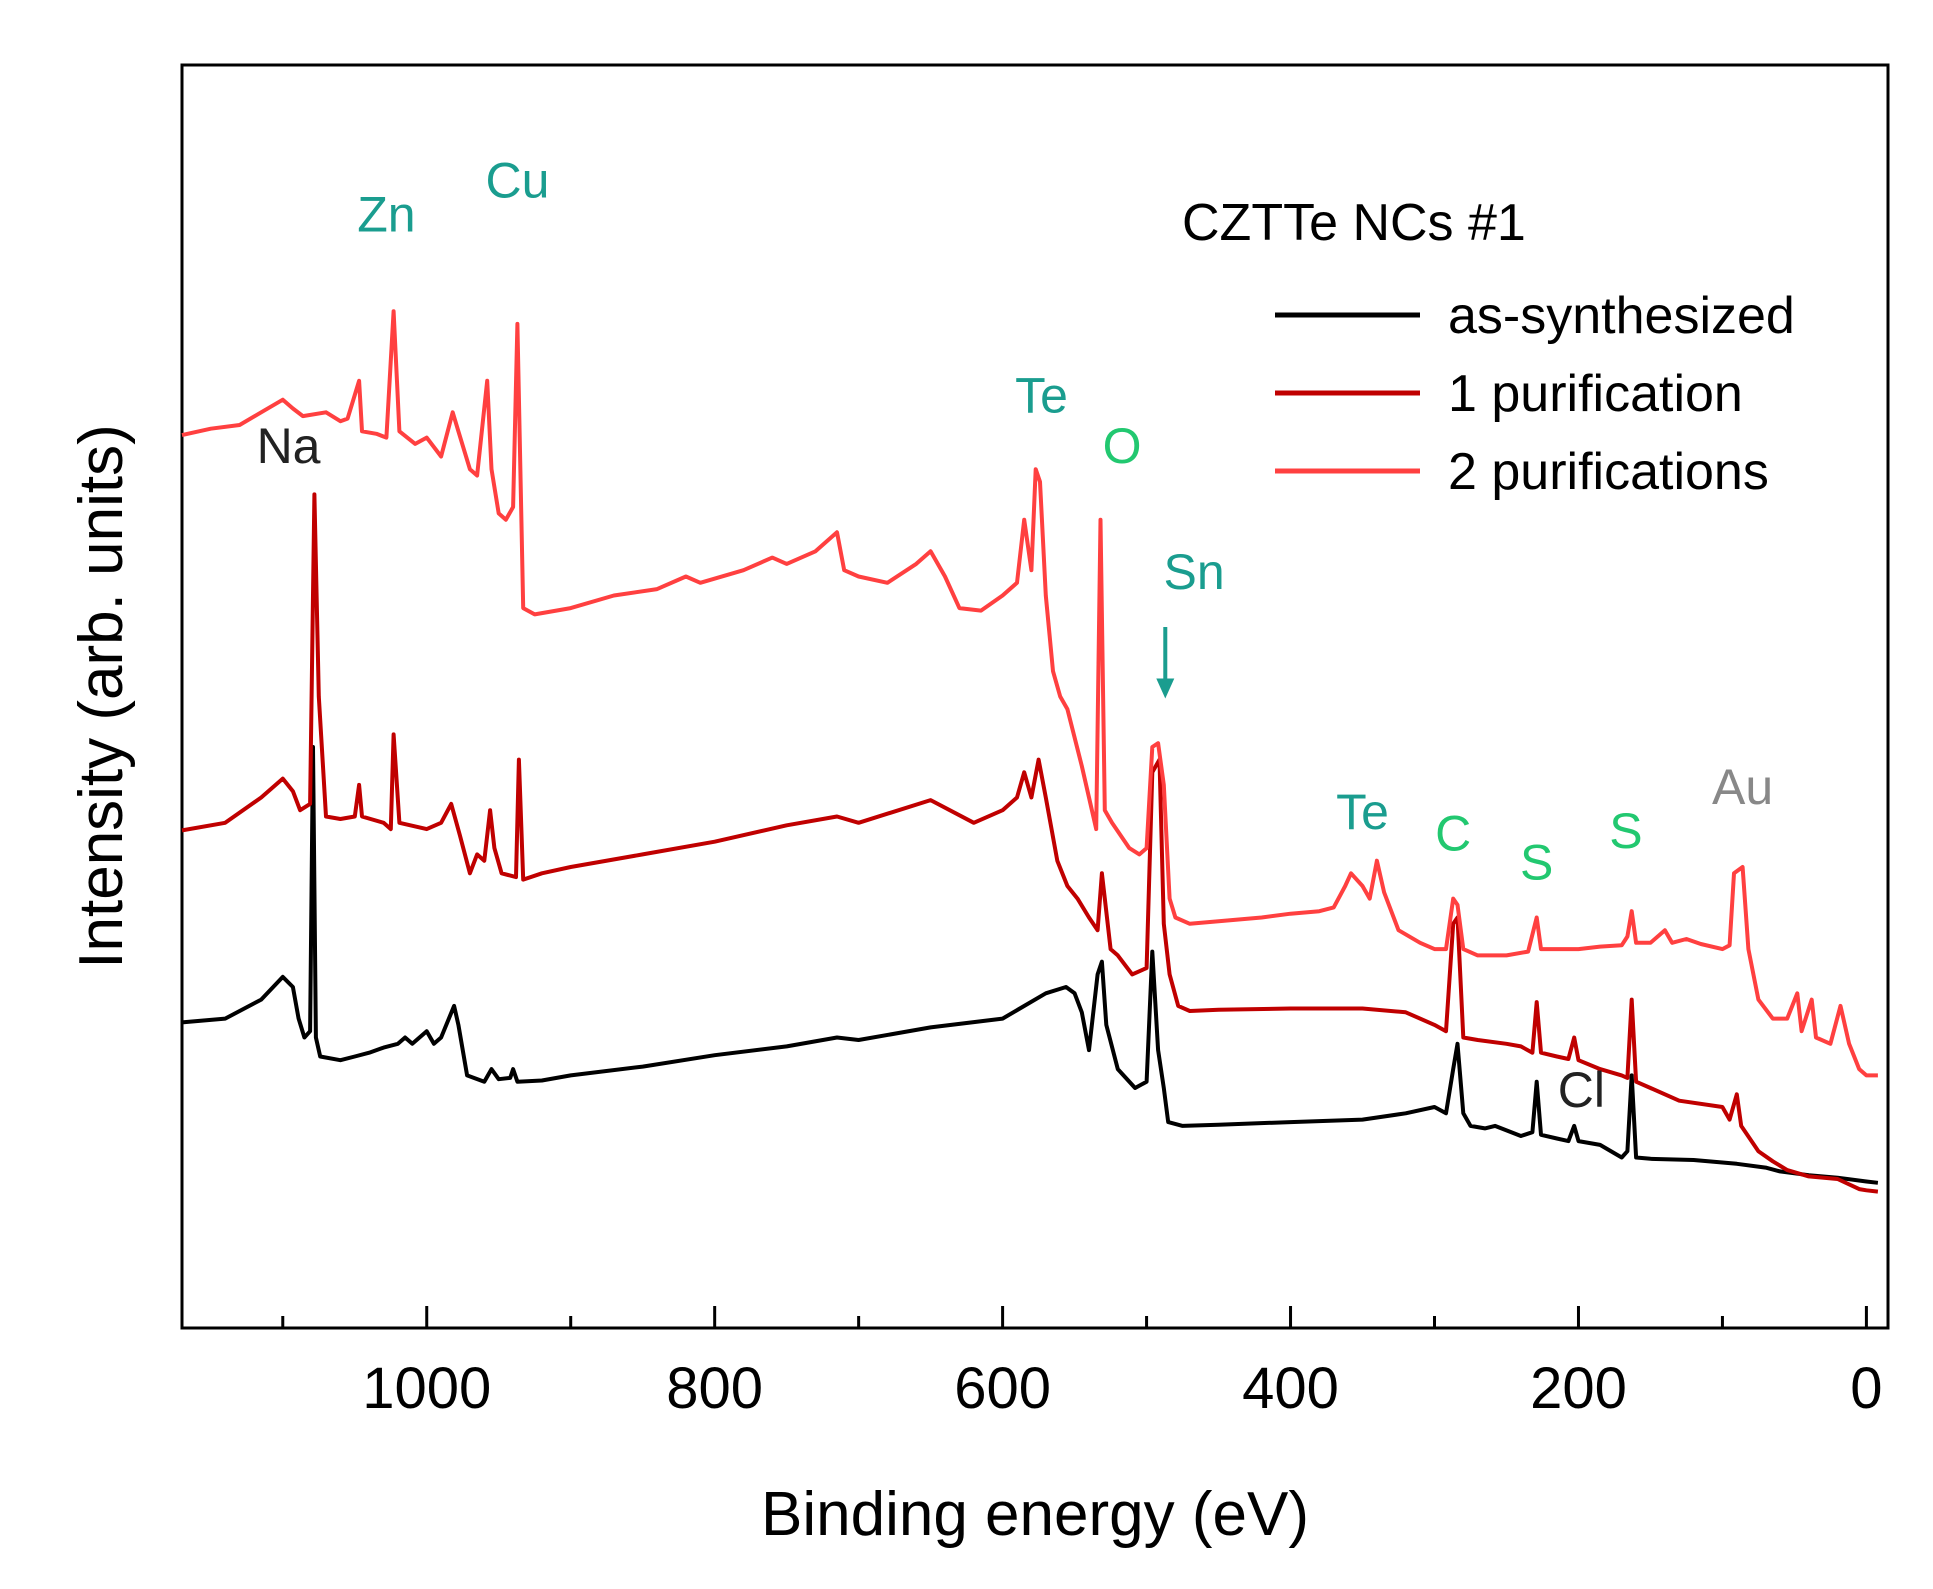  What do you see at coordinates (1035, 1514) in the screenshot?
I see `x-axis-title: Binding energy (eV)` at bounding box center [1035, 1514].